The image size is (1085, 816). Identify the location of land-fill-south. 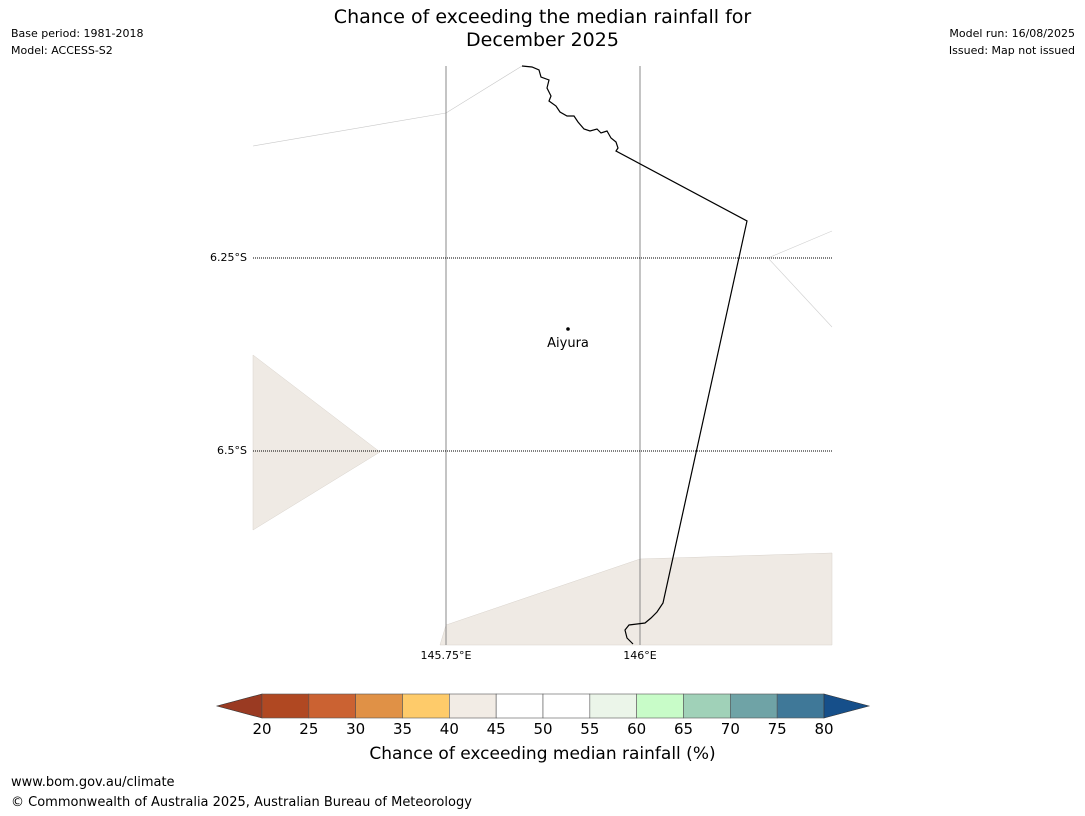
(636, 599).